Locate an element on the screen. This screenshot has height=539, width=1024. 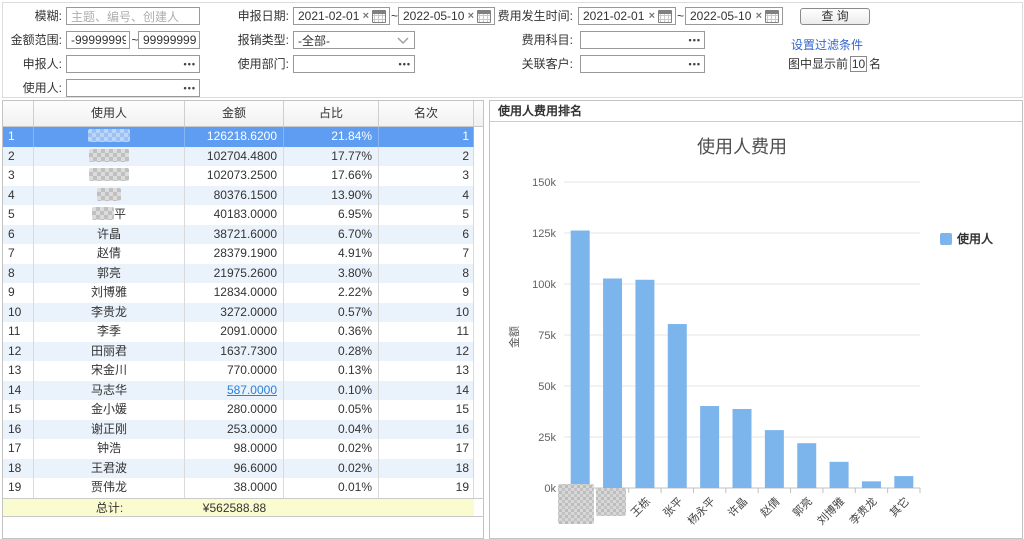
top-n-input: 10 is located at coordinates (859, 63).